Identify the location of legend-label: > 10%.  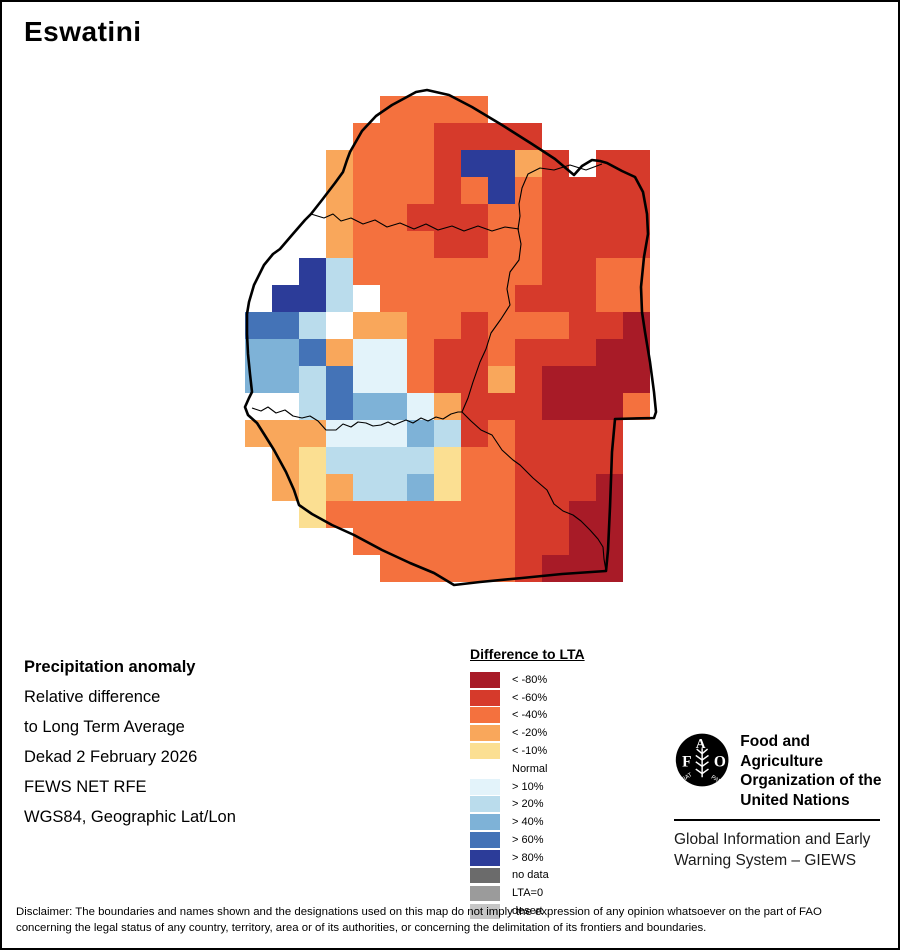
(528, 786).